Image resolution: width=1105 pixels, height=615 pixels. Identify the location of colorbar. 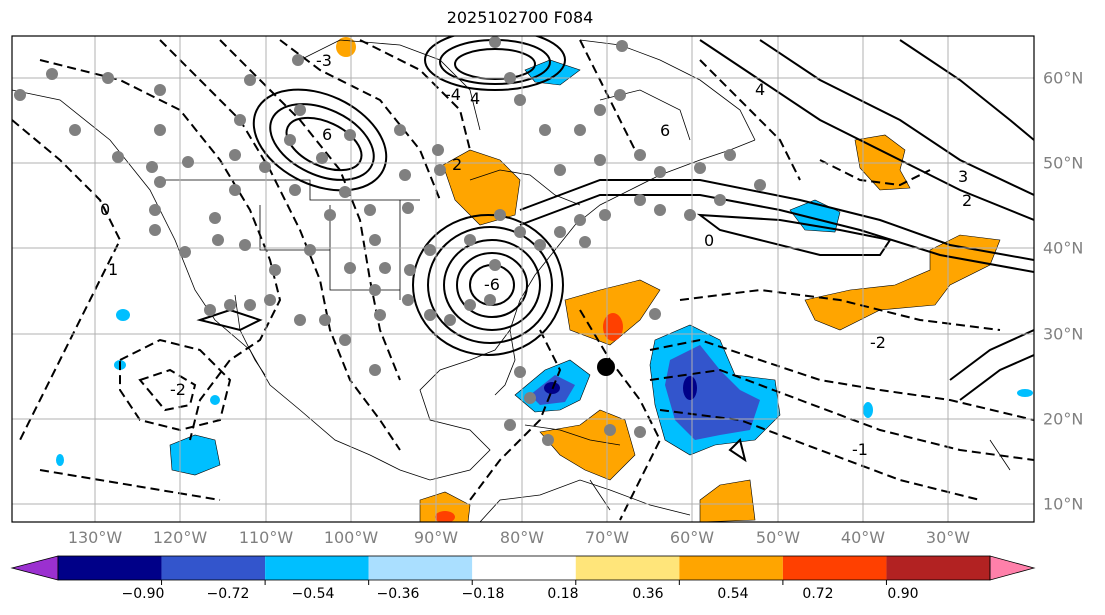
(523, 570).